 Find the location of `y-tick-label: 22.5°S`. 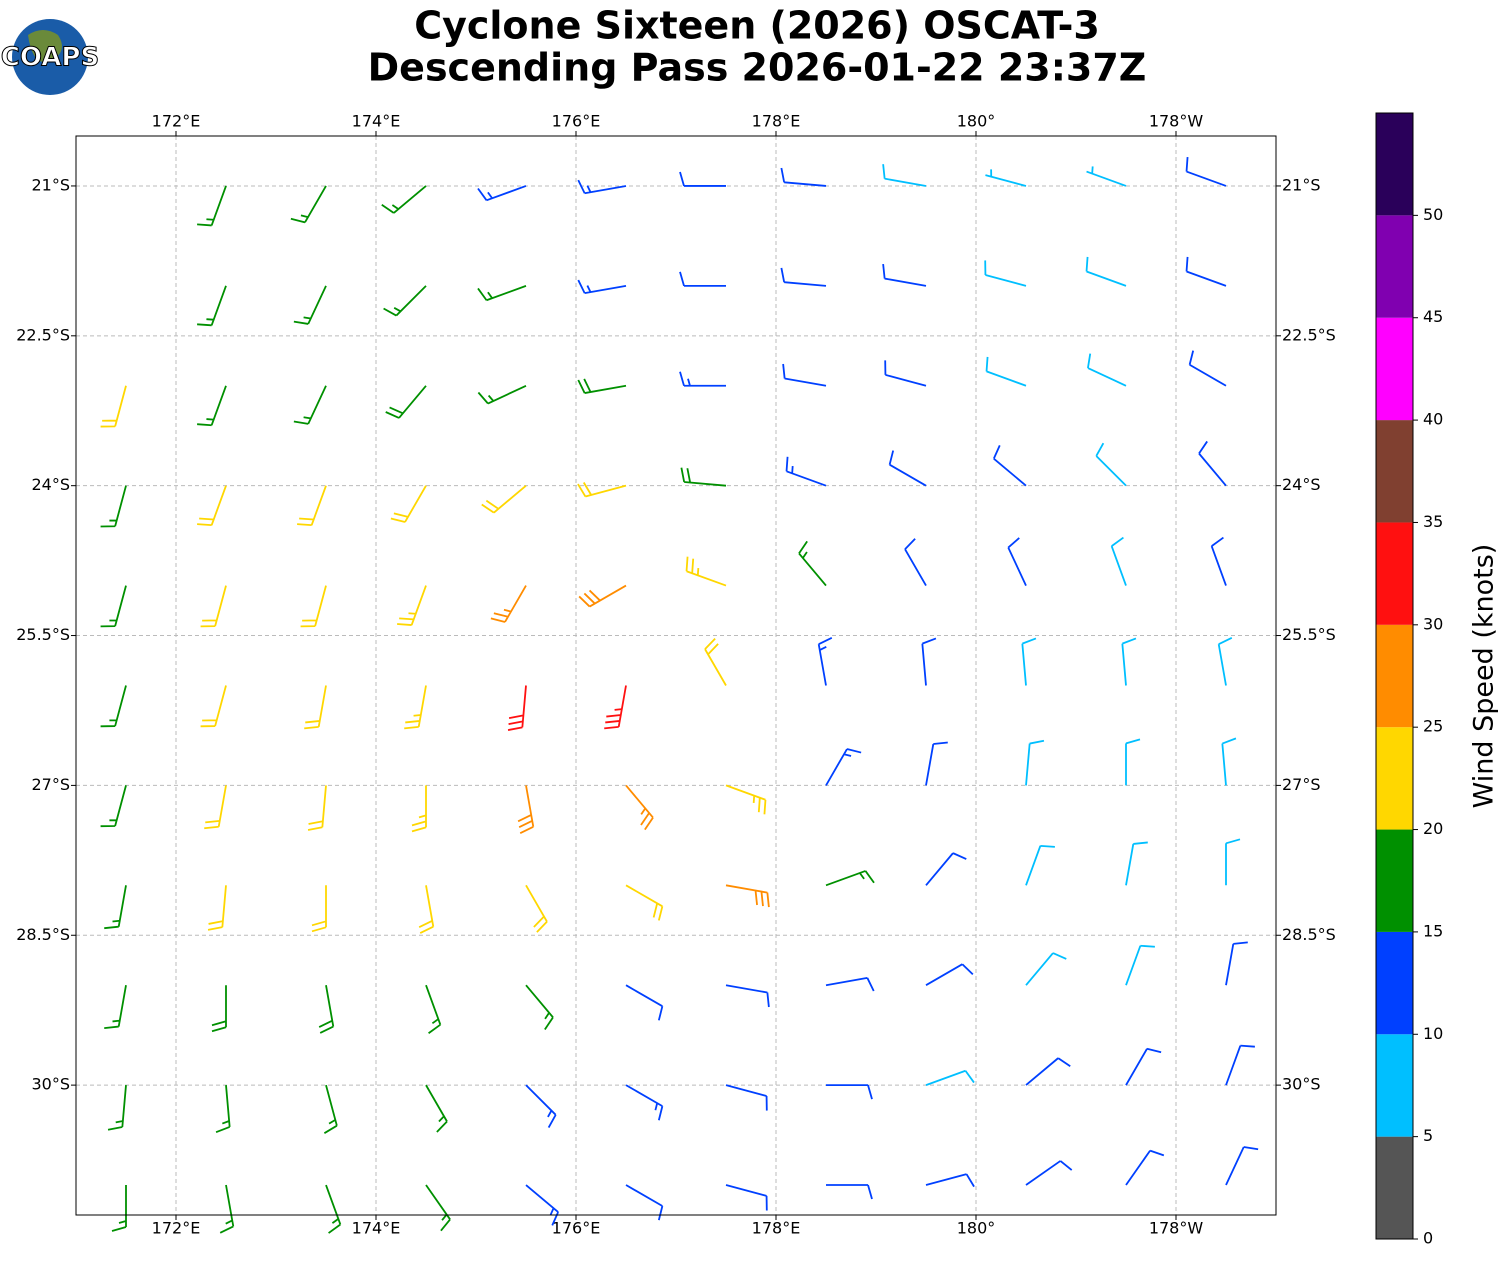

y-tick-label: 22.5°S is located at coordinates (1309, 334).